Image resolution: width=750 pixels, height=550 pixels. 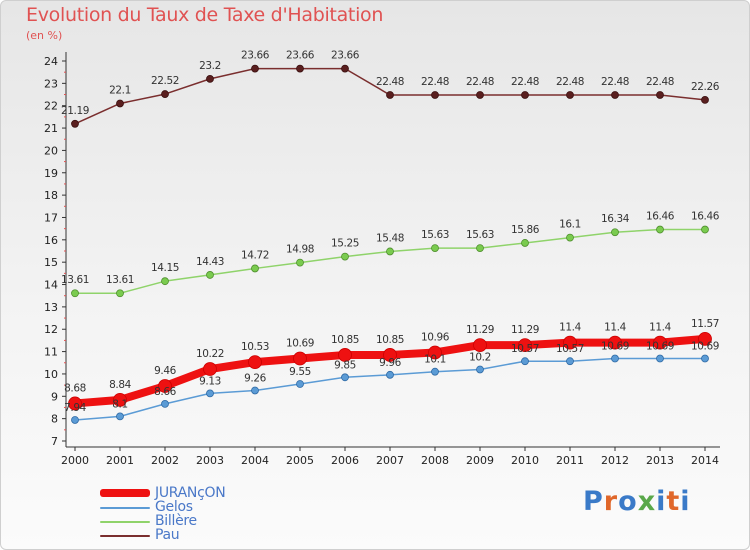 I want to click on y-tick-label: 7, so click(x=54, y=441).